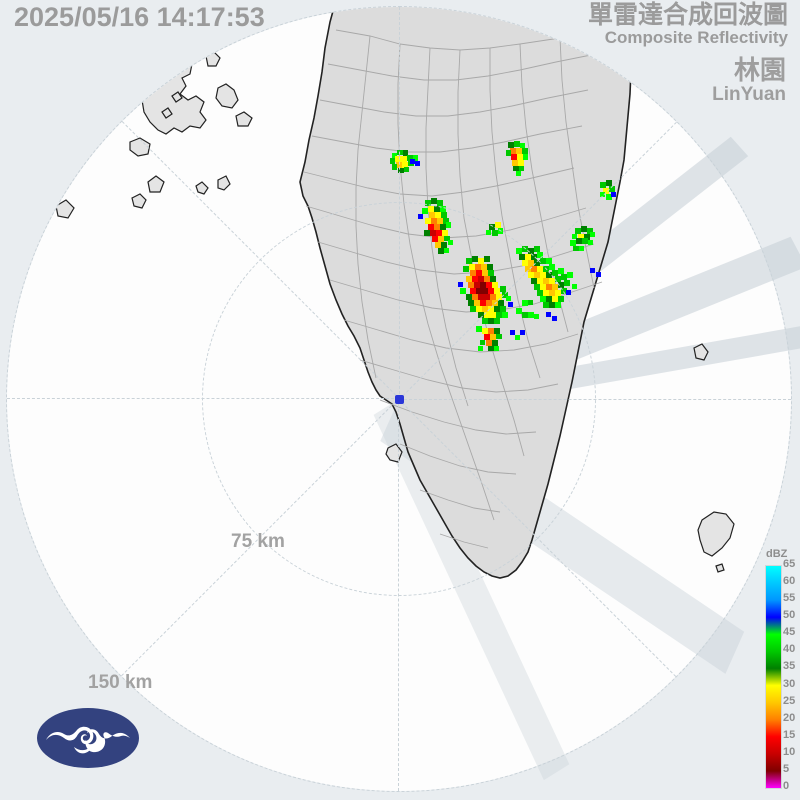 The width and height of the screenshot is (800, 800). Describe the element at coordinates (789, 751) in the screenshot. I see `dbz-tick-10: 10` at that location.